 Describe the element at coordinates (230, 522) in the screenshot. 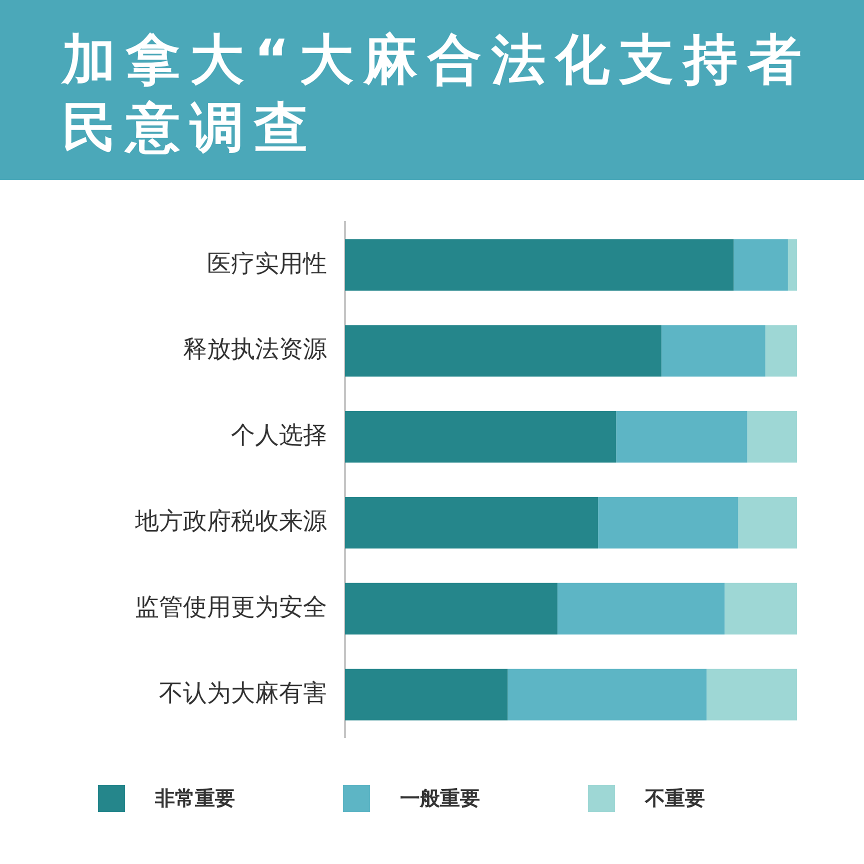

I see `y-tick-label: 地方政府税收来源` at that location.